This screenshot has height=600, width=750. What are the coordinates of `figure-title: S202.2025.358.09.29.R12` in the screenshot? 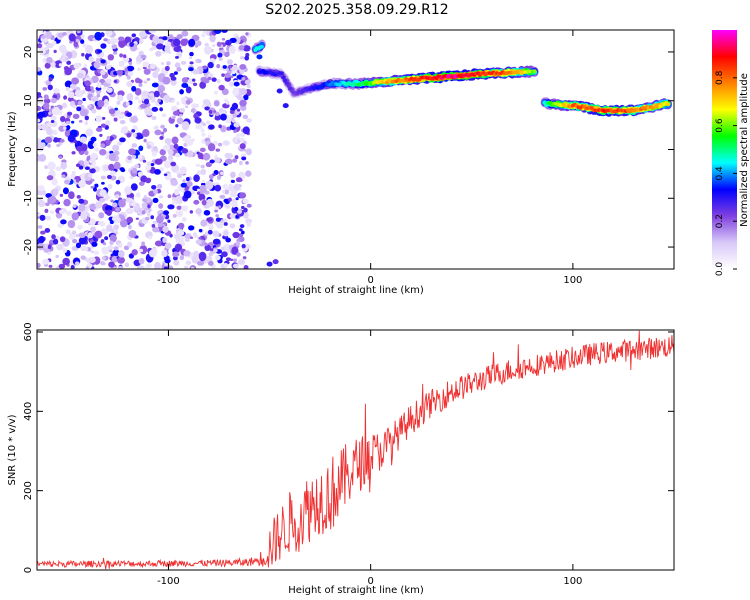 It's located at (356, 10).